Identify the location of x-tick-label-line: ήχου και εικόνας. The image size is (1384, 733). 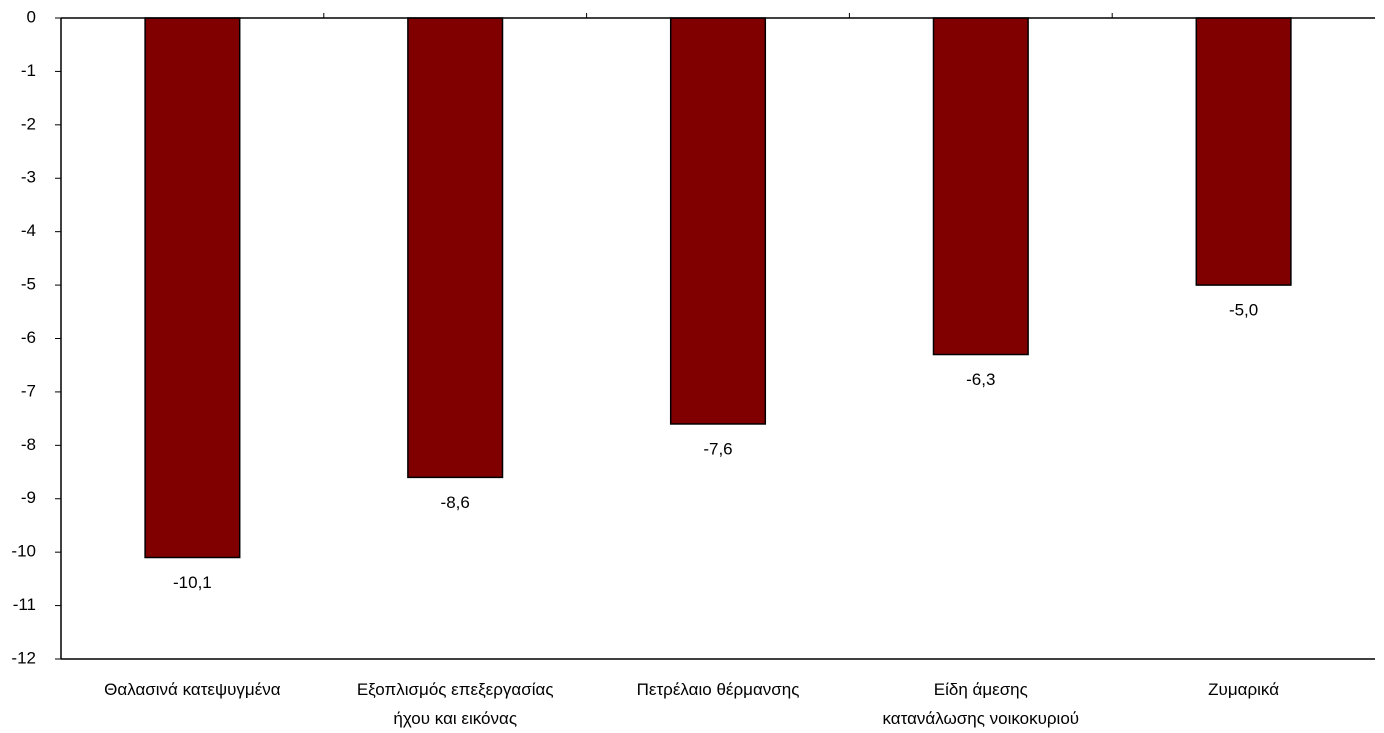
(455, 718).